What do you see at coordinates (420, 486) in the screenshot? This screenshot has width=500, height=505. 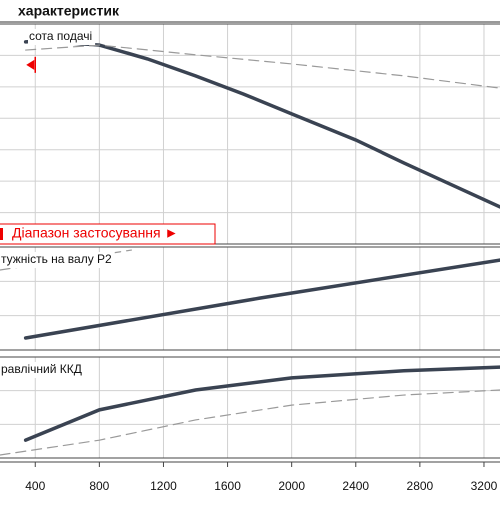 I see `x-tick-label: 2800` at bounding box center [420, 486].